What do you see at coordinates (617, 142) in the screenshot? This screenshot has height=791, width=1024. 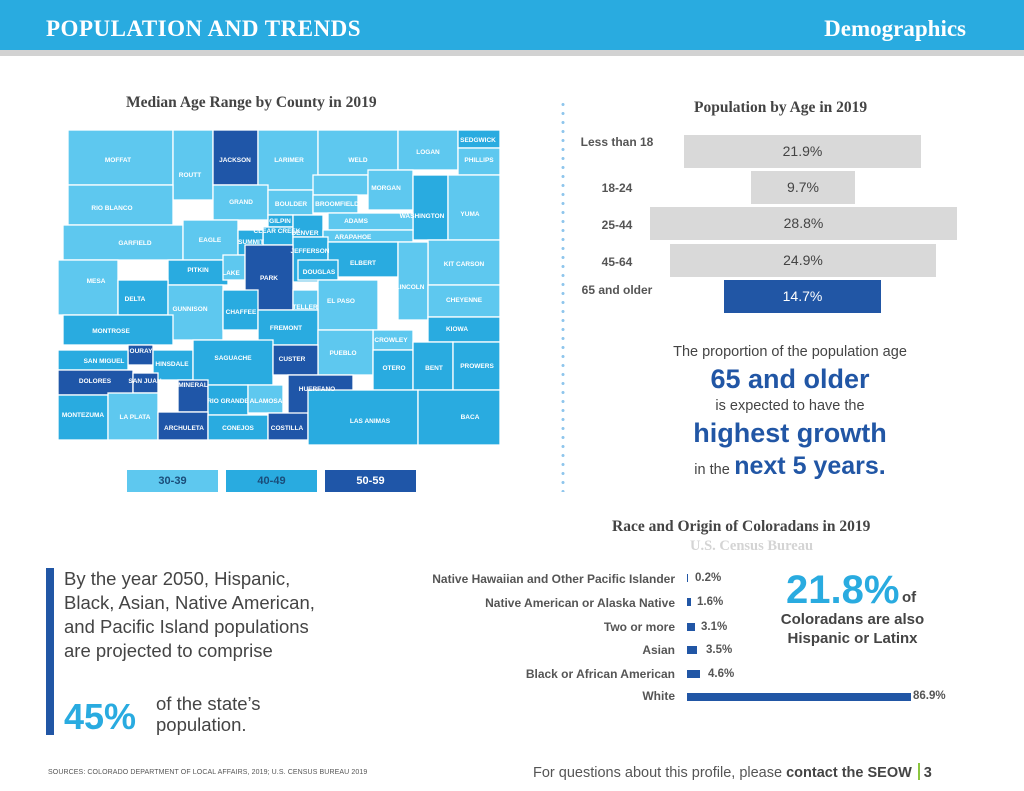 I see `age-label-under-18: Less than 18` at bounding box center [617, 142].